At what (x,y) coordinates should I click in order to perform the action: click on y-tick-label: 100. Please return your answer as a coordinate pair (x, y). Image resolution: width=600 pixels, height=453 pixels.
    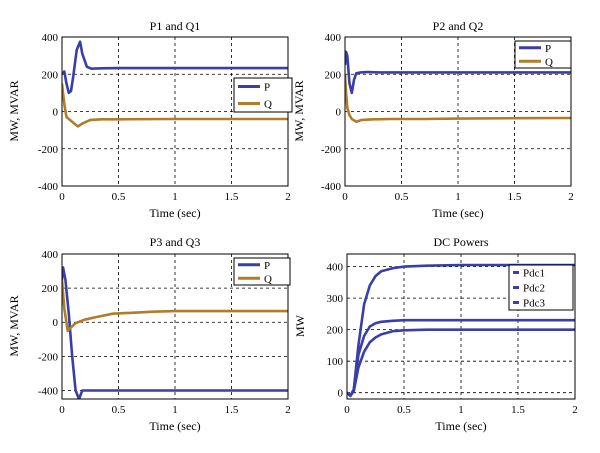
    Looking at the image, I should click on (335, 362).